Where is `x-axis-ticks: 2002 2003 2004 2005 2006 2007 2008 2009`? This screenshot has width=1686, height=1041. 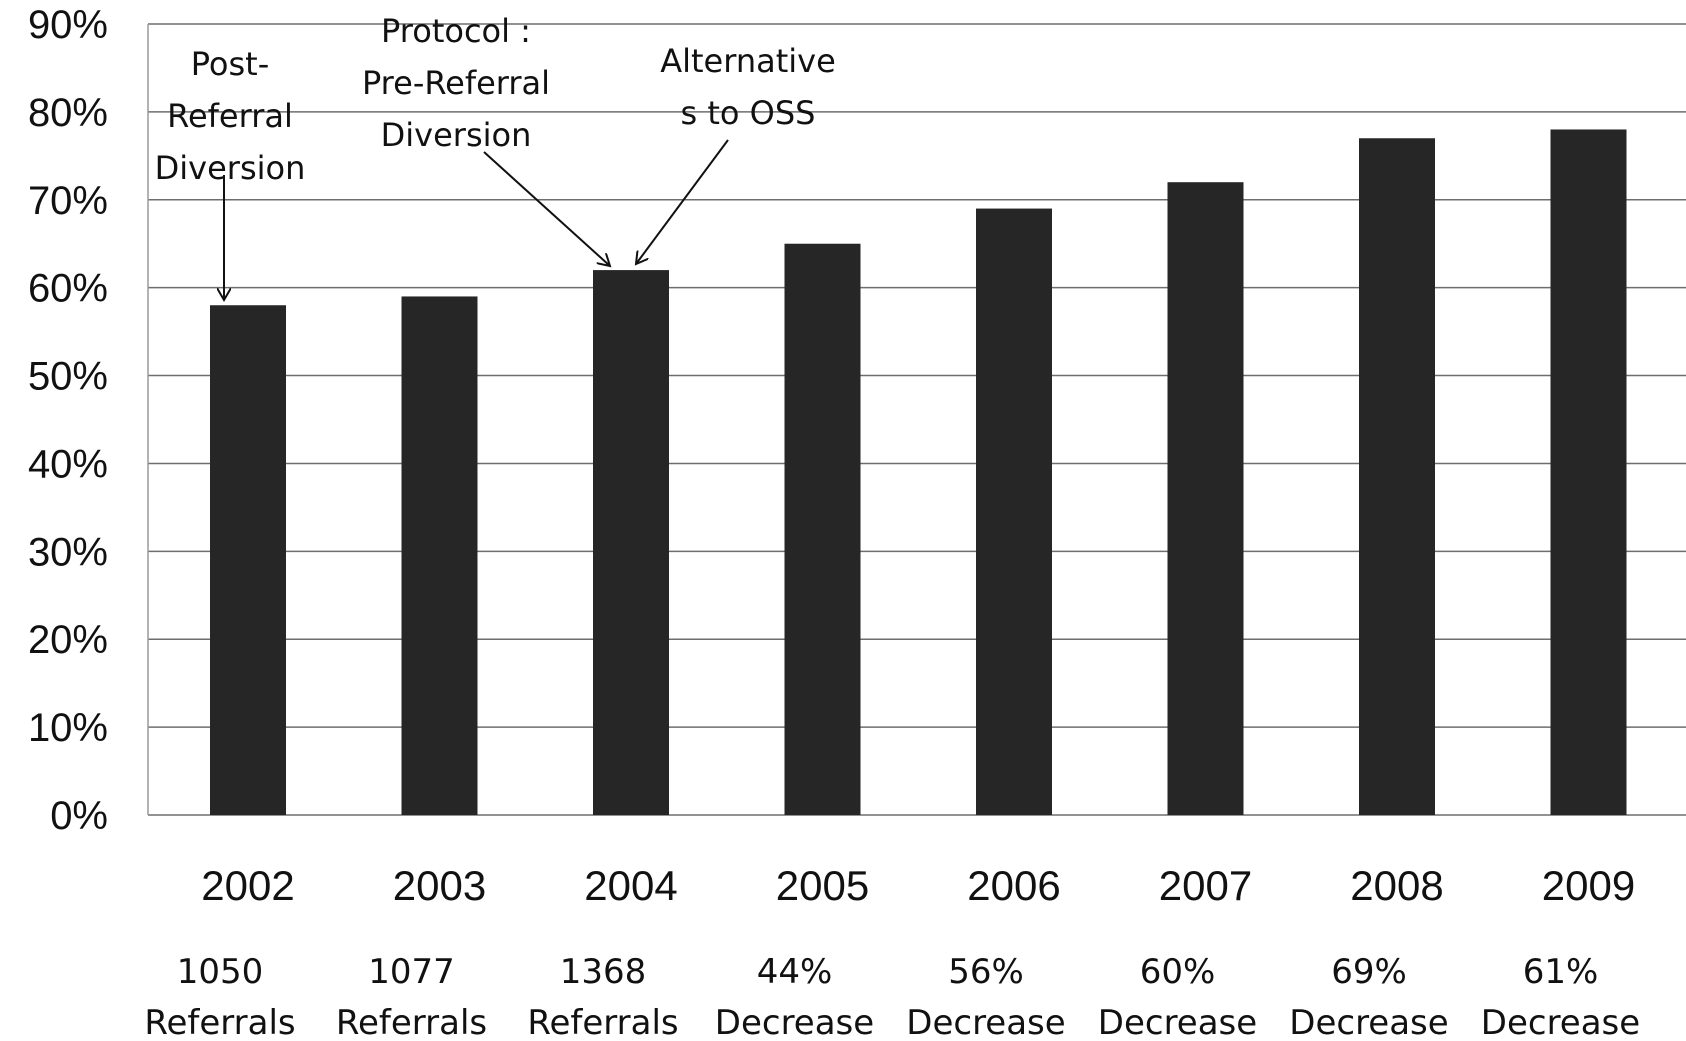
x-axis-ticks: 2002 2003 2004 2005 2006 2007 2008 2009 is located at coordinates (918, 885).